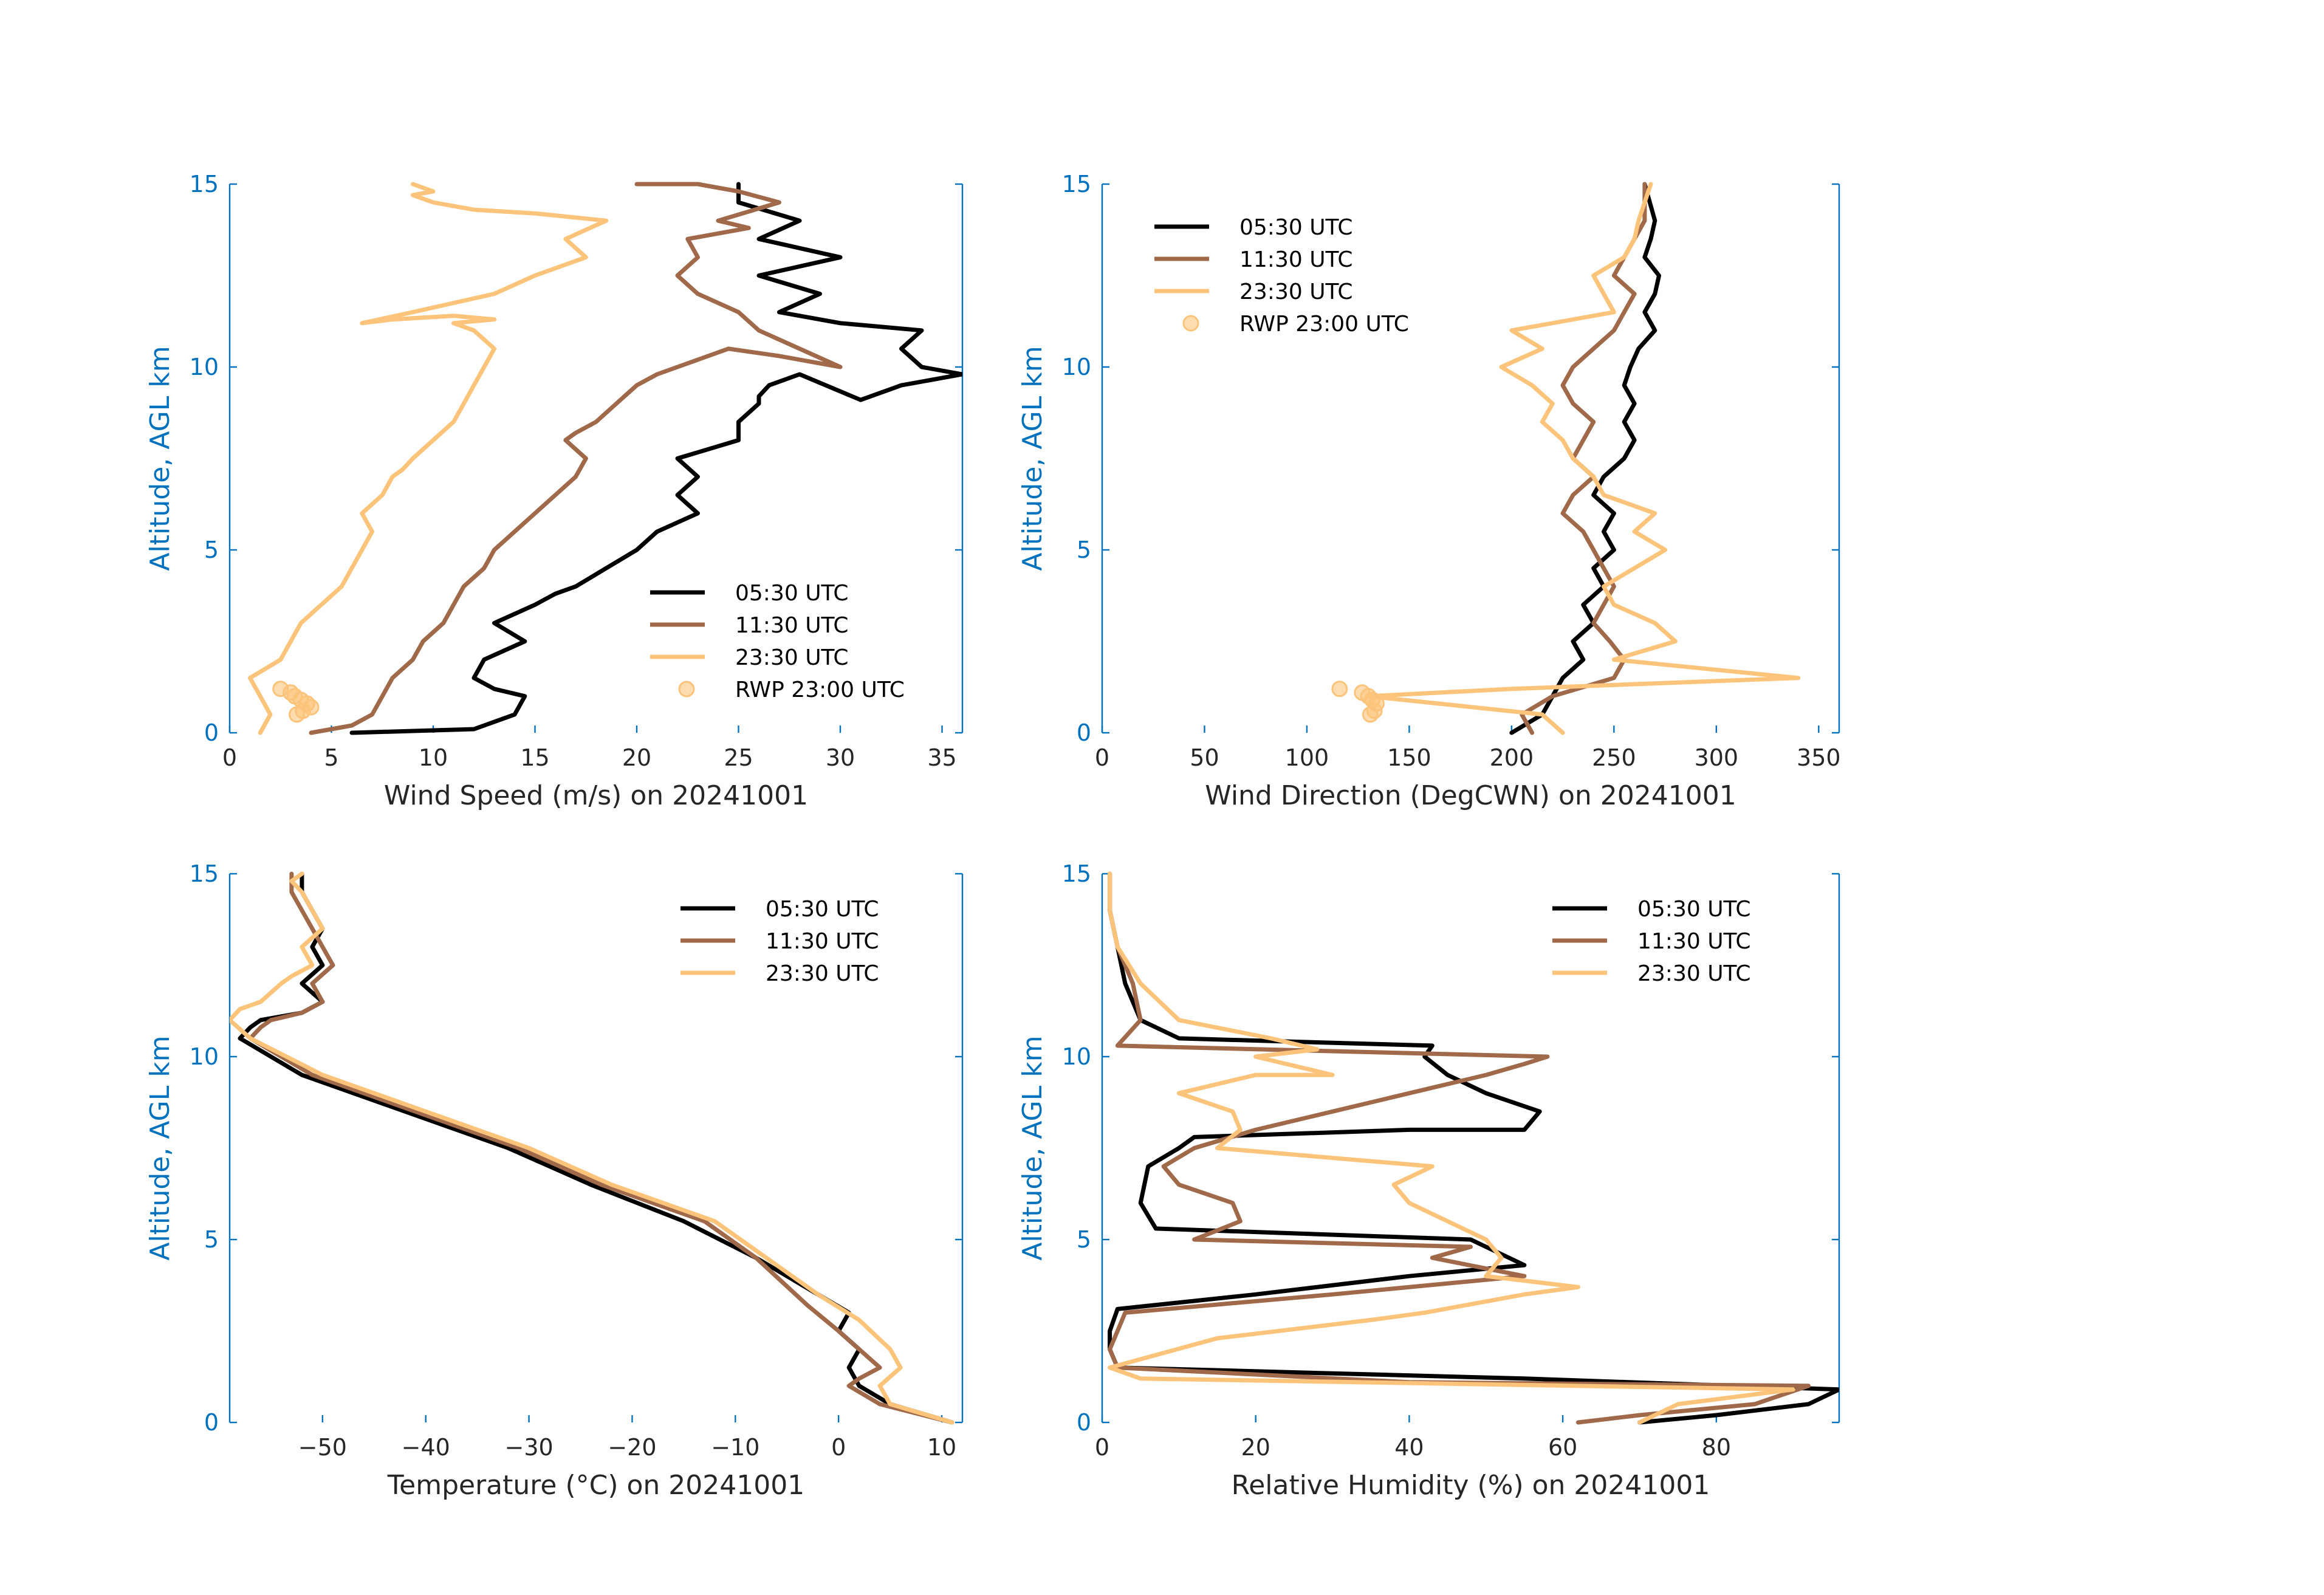 Image resolution: width=2324 pixels, height=1595 pixels. I want to click on x-axis-label: Wind Direction (DegCWN) on 20241001, so click(1471, 795).